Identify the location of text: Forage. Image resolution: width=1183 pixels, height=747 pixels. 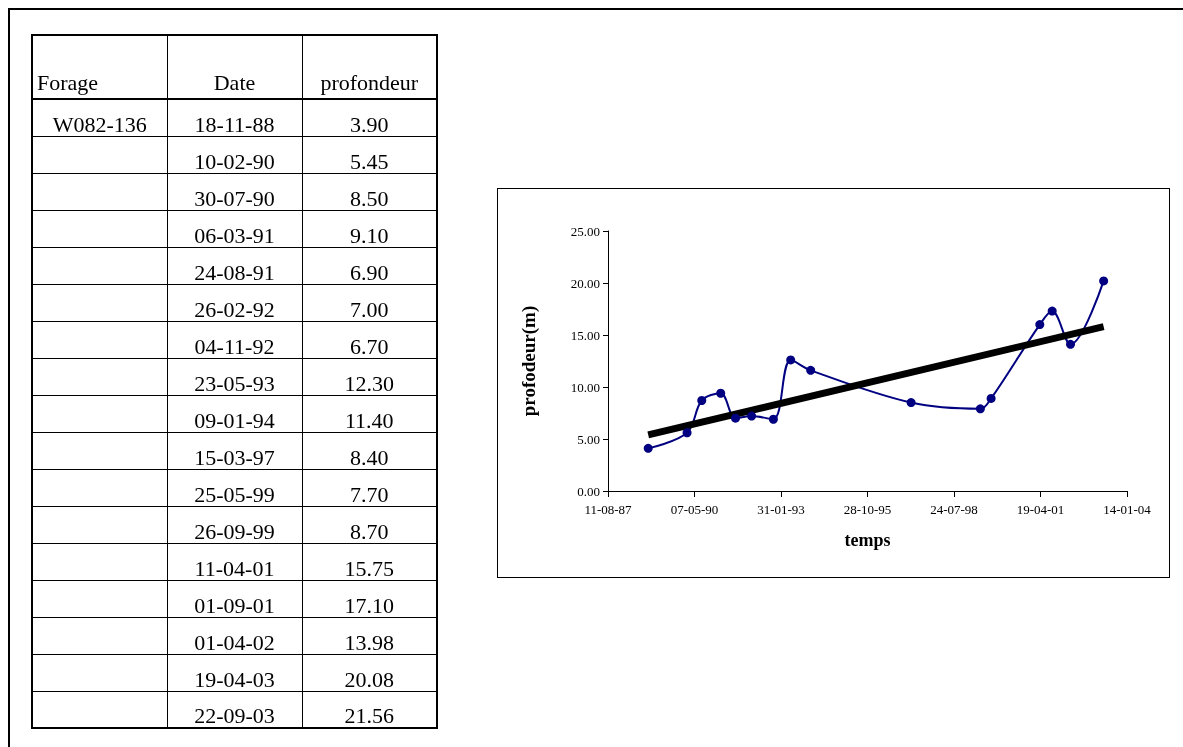
(99, 67).